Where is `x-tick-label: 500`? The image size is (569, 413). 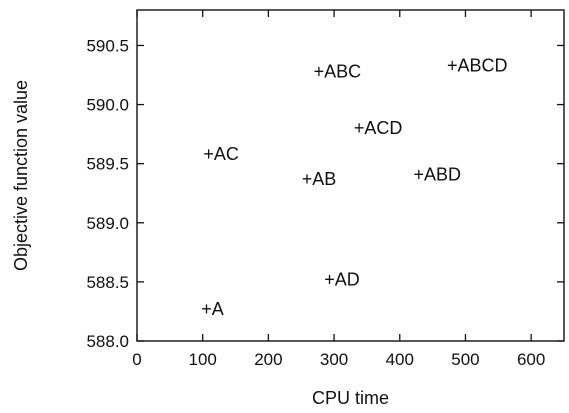
x-tick-label: 500 is located at coordinates (465, 359).